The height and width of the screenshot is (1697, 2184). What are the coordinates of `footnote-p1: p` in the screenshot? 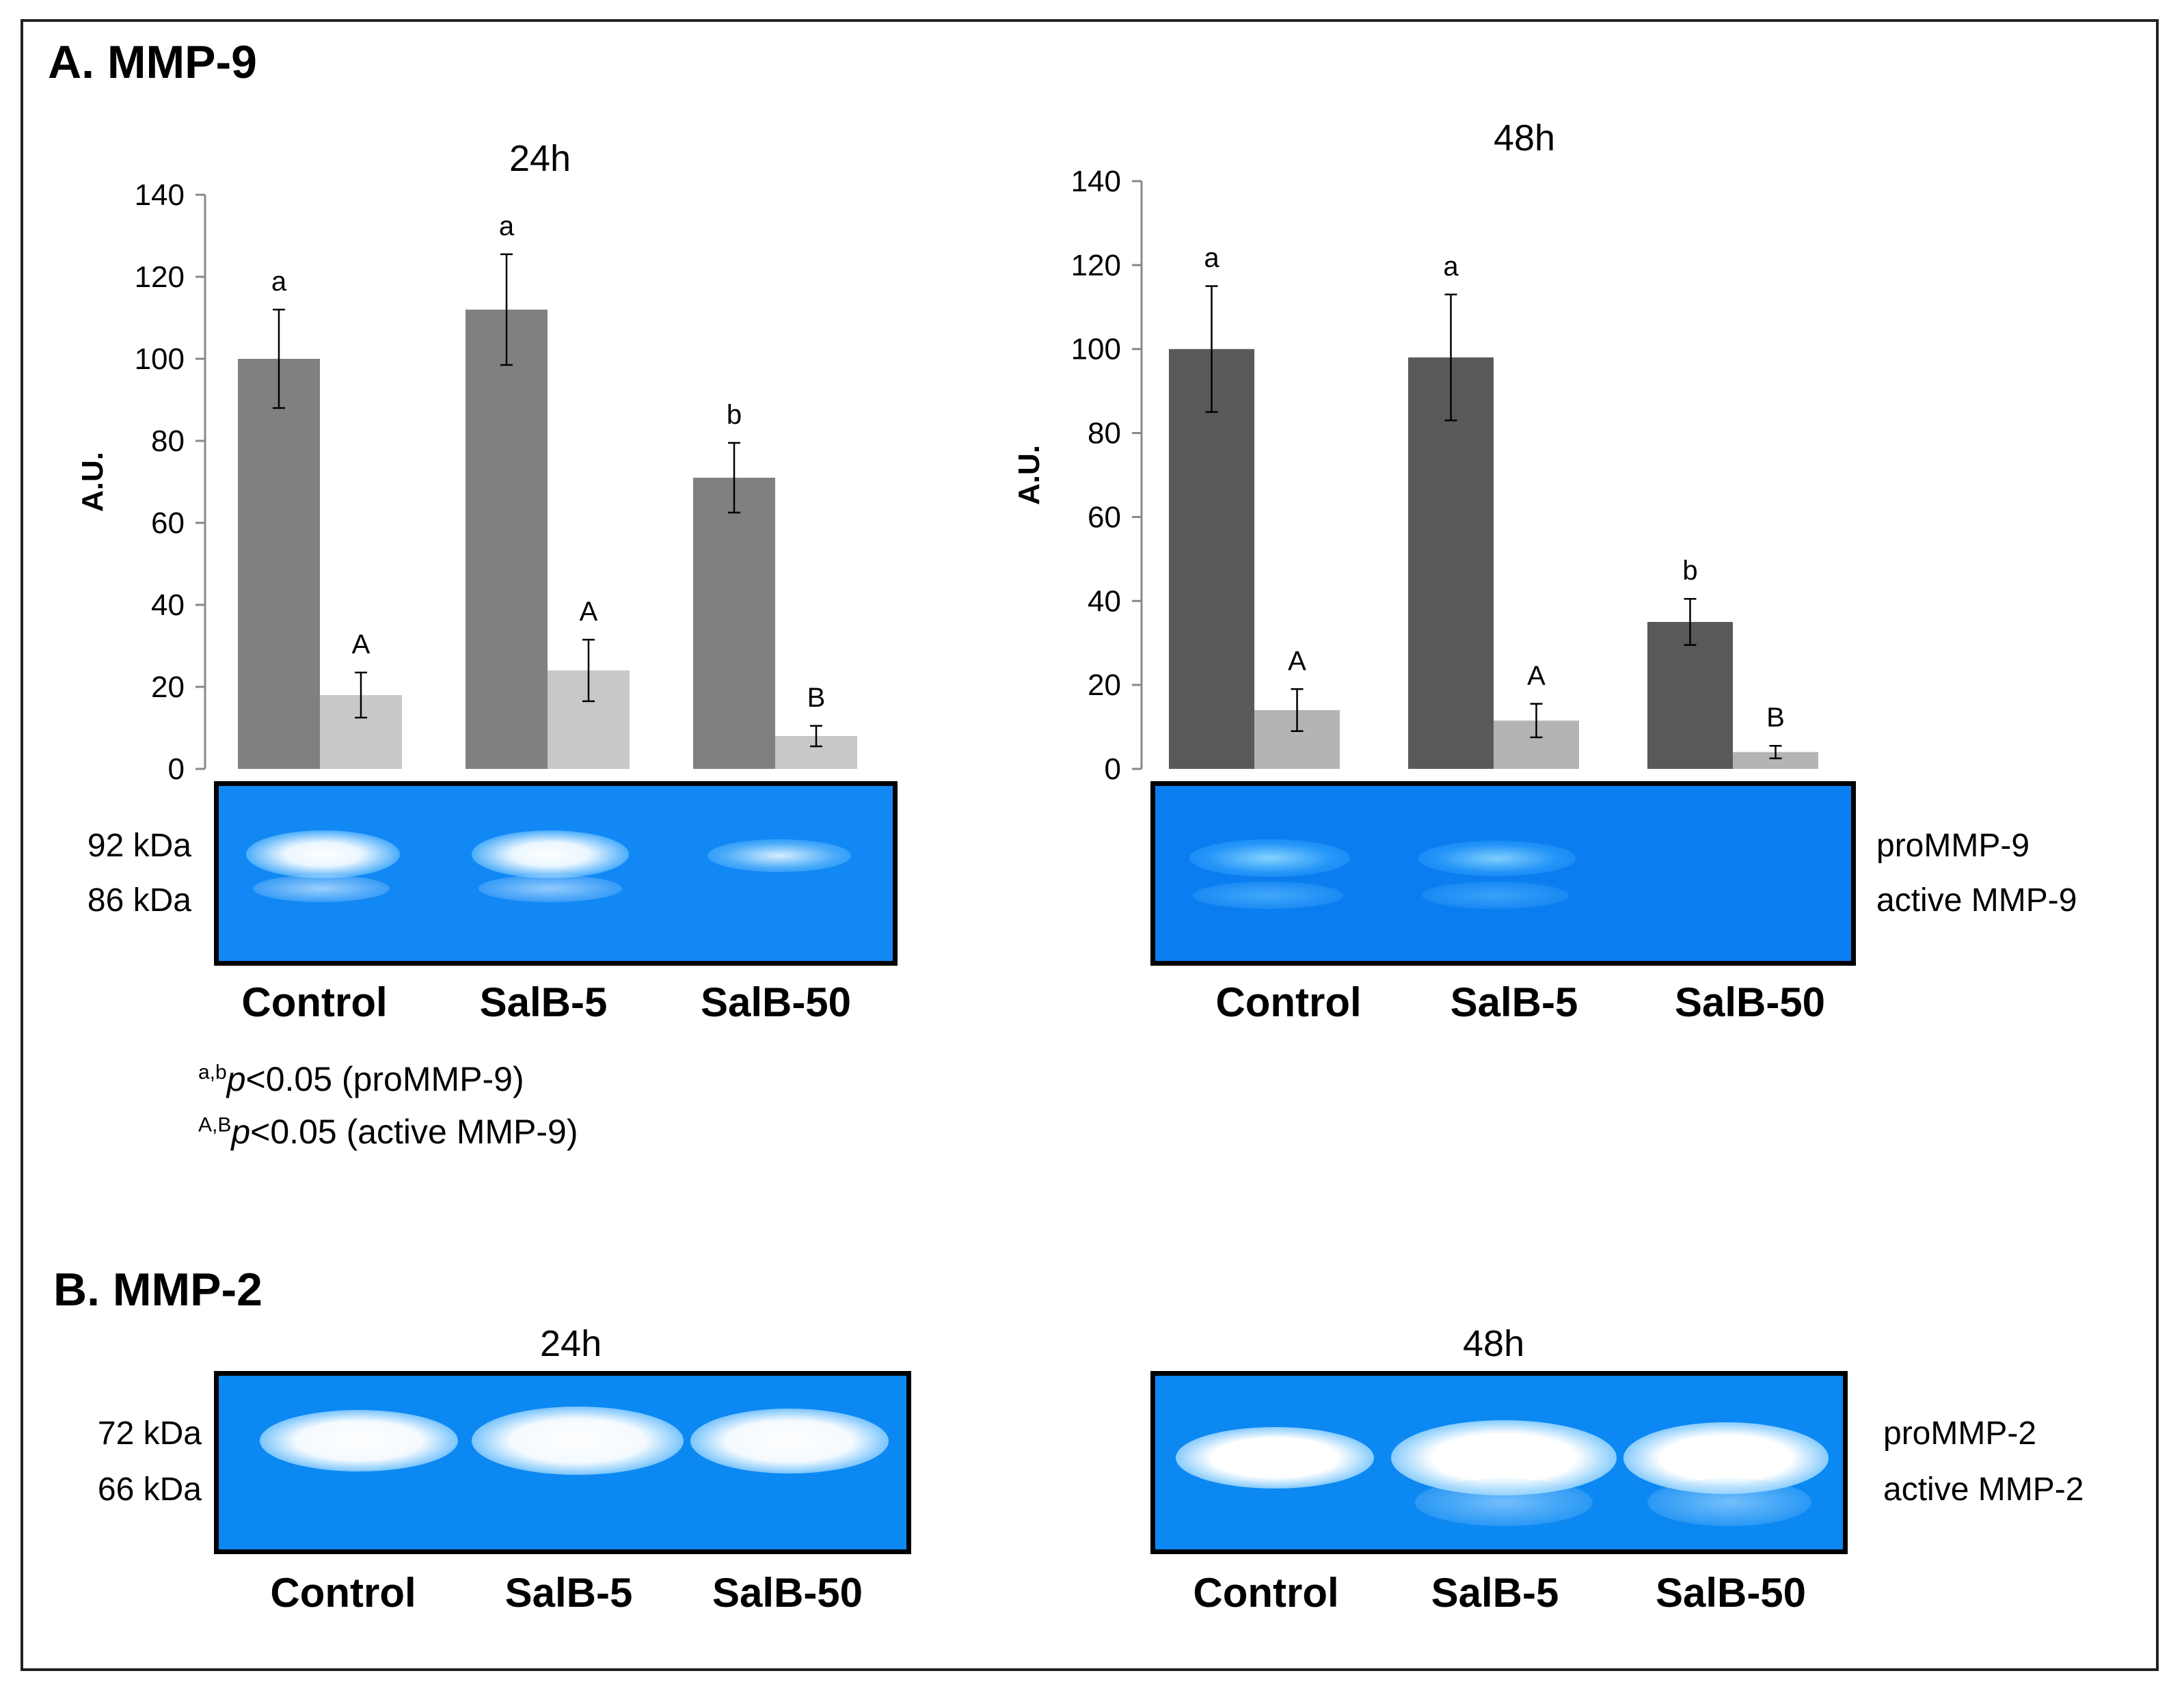 It's located at (236, 1079).